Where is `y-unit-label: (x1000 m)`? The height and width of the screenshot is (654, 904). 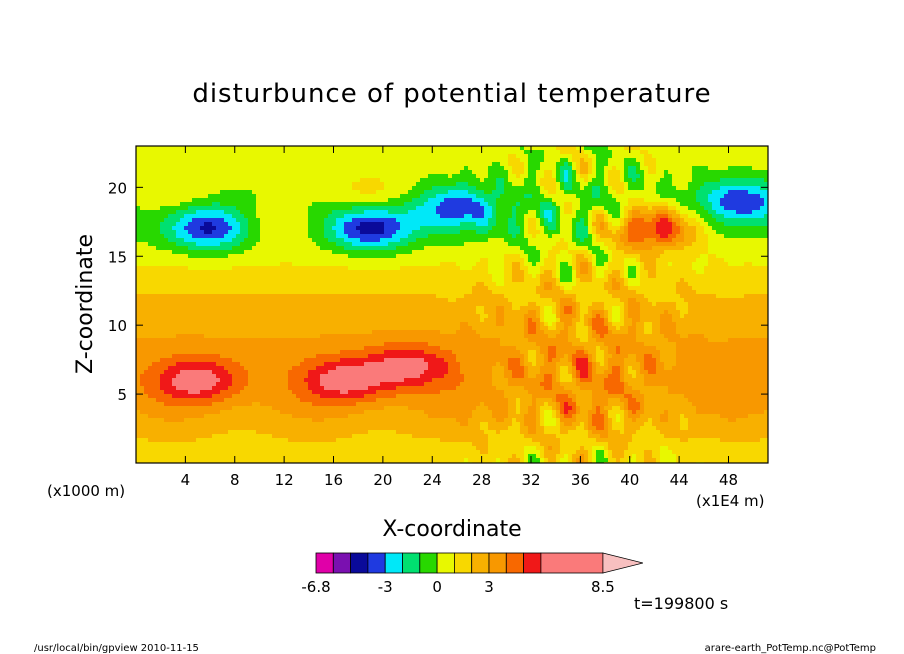 y-unit-label: (x1000 m) is located at coordinates (86, 491).